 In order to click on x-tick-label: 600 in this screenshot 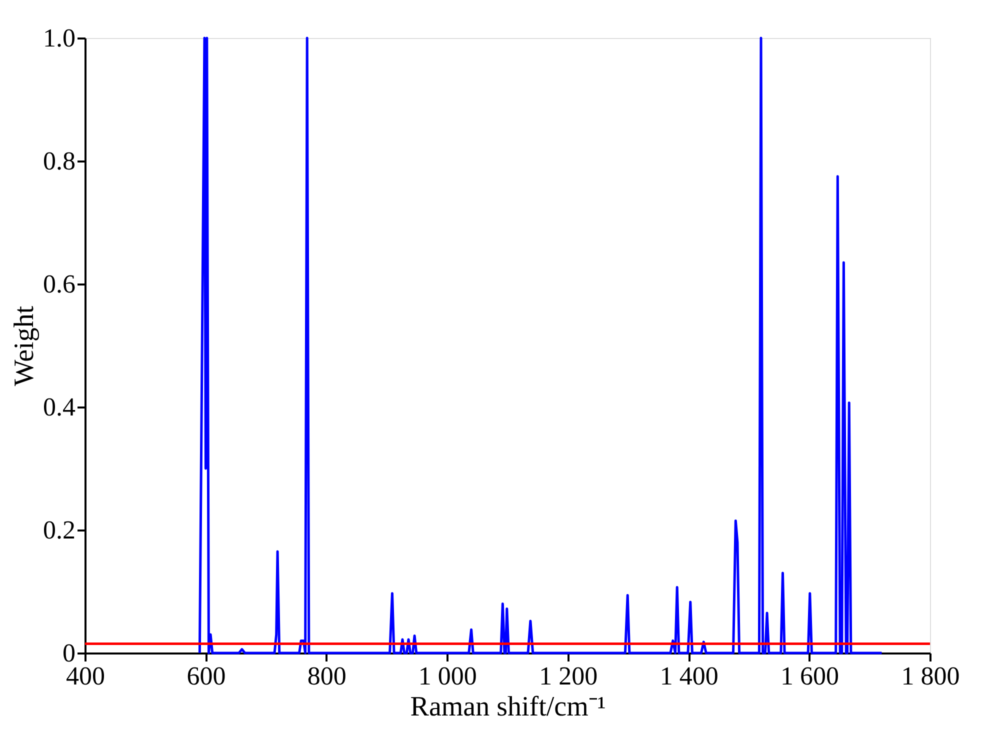, I will do `click(206, 676)`.